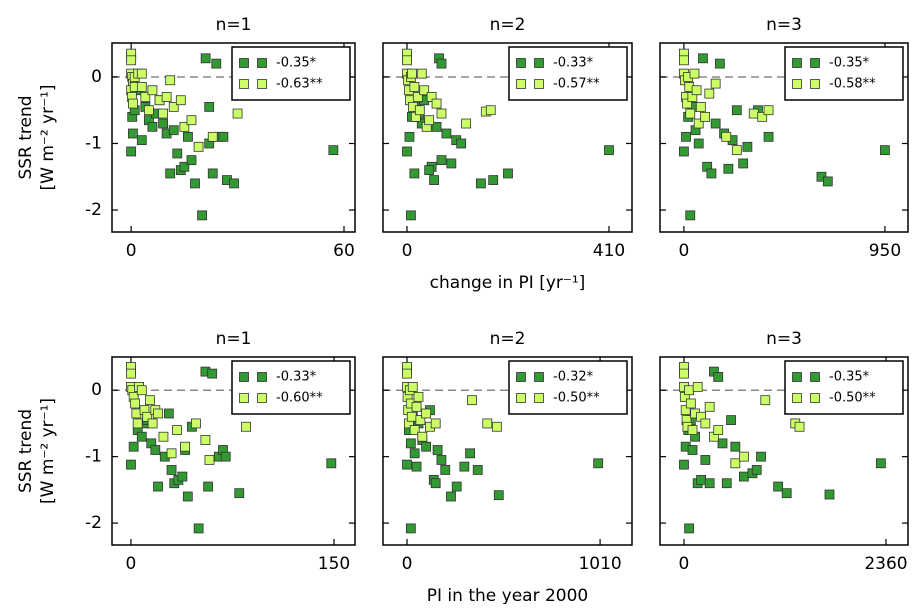 The height and width of the screenshot is (608, 916). I want to click on legend-label: -0.58**, so click(852, 84).